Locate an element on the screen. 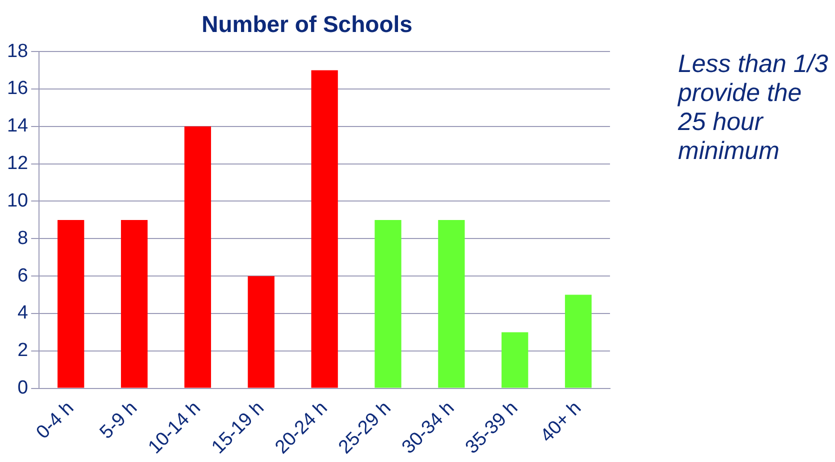 This screenshot has width=835, height=462. y-tick-label: 10 is located at coordinates (17, 201).